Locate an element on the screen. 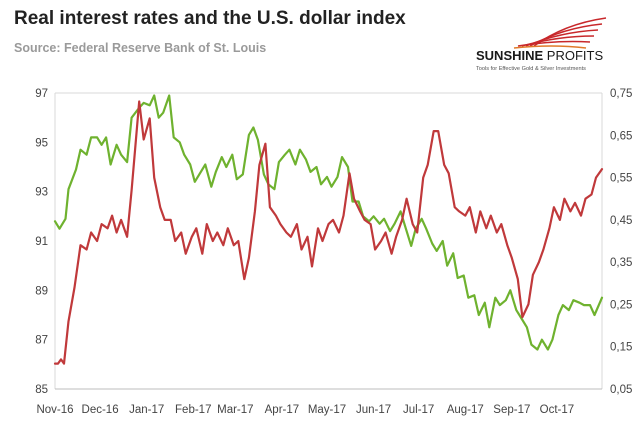 The image size is (640, 430). x-tick-label: Sep-17 is located at coordinates (511, 410).